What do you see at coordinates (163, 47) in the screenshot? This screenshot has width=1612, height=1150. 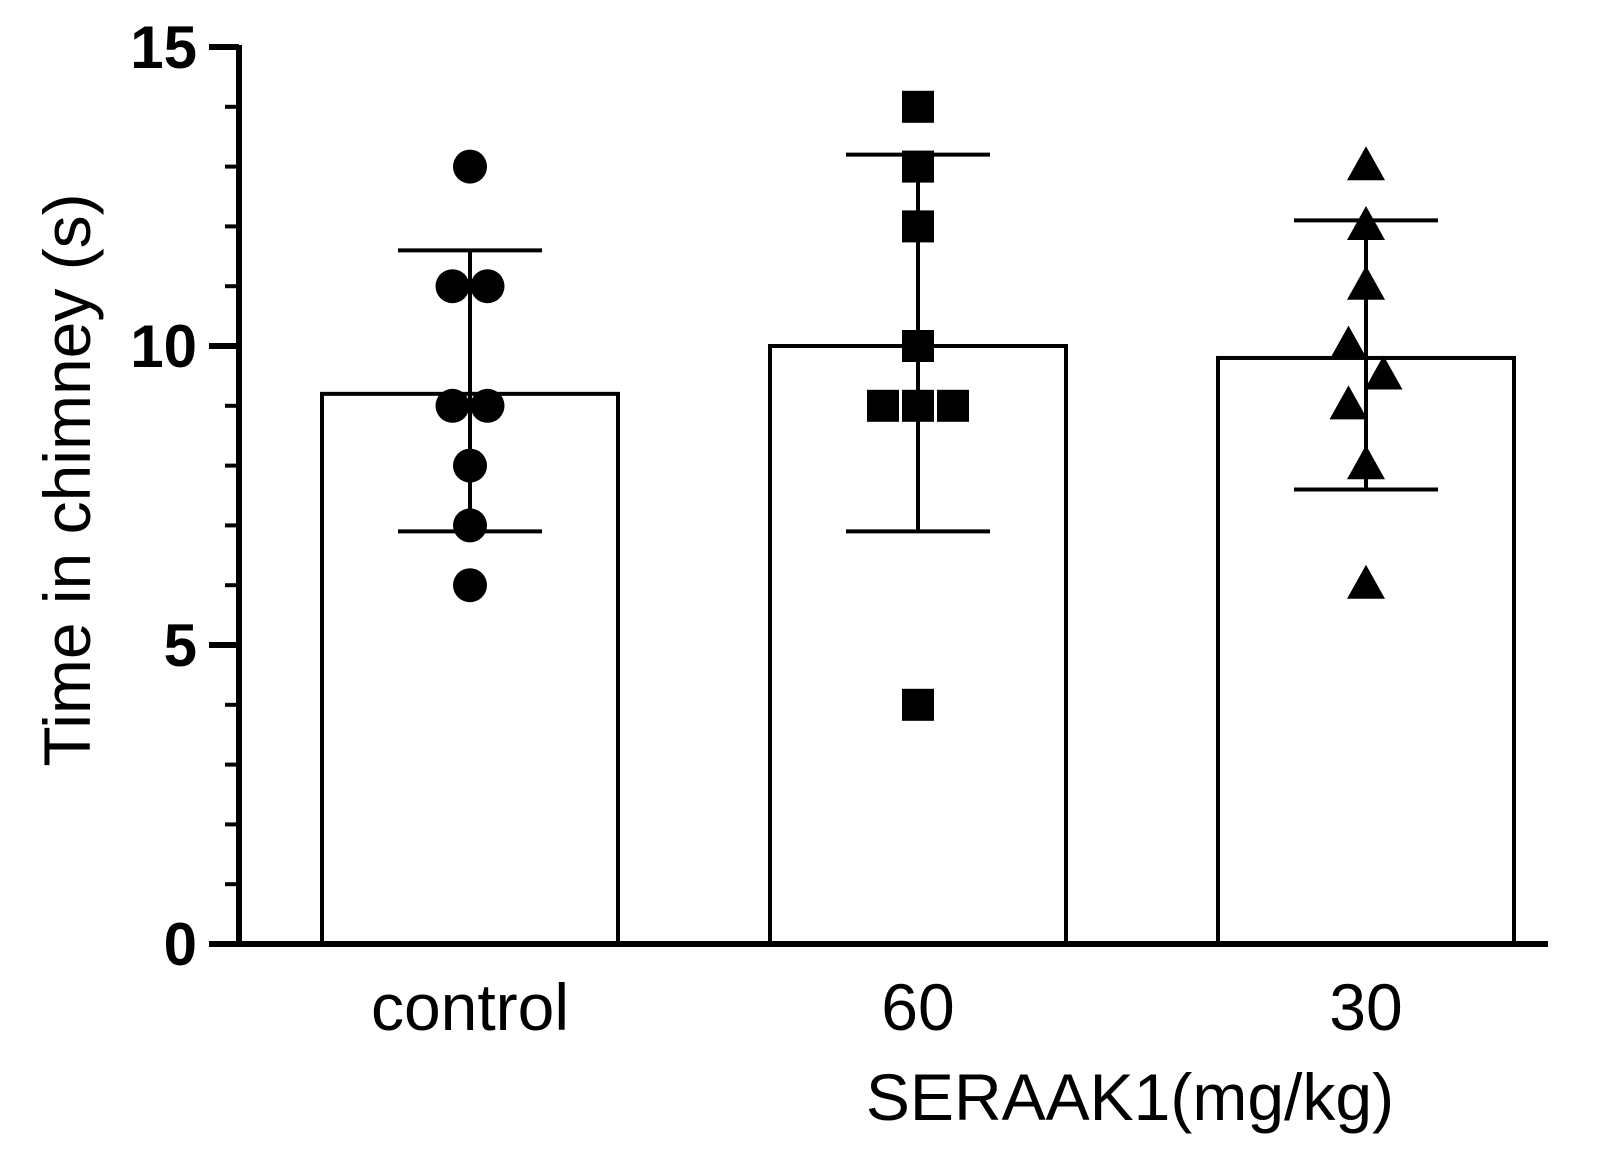 I see `y-tick-label-15: 15` at bounding box center [163, 47].